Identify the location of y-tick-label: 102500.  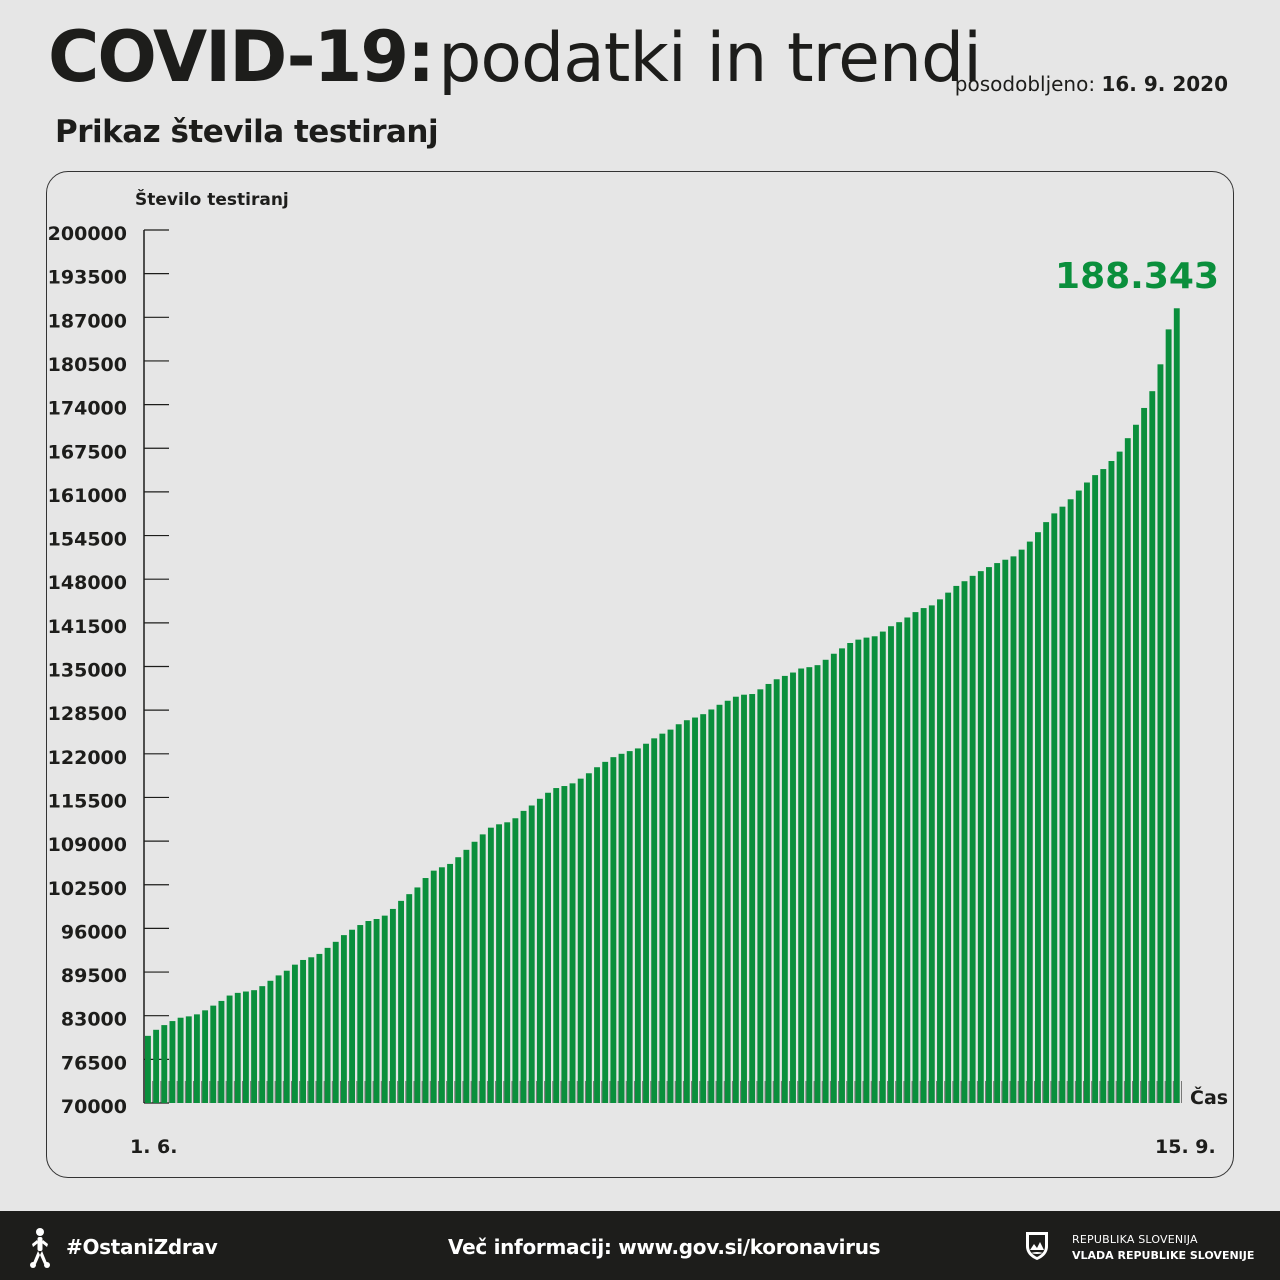
(87, 889).